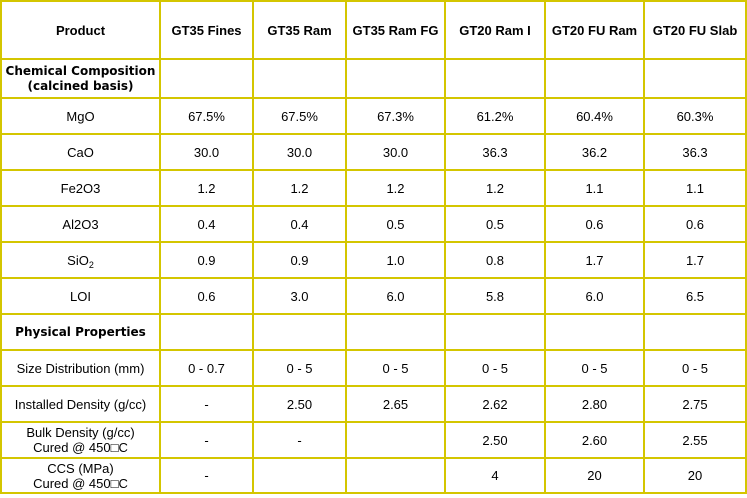 Image resolution: width=747 pixels, height=498 pixels. I want to click on table-row: LOI 0.6 3.0 6.0 5.8 6.0 6.5, so click(373, 296).